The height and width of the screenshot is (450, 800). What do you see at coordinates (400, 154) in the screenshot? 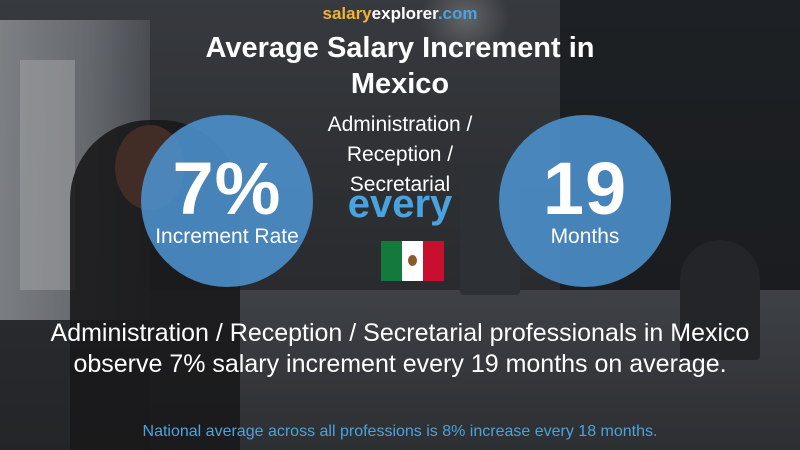
I see `job-category-subtitle: Administration / Reception / Secretarial` at bounding box center [400, 154].